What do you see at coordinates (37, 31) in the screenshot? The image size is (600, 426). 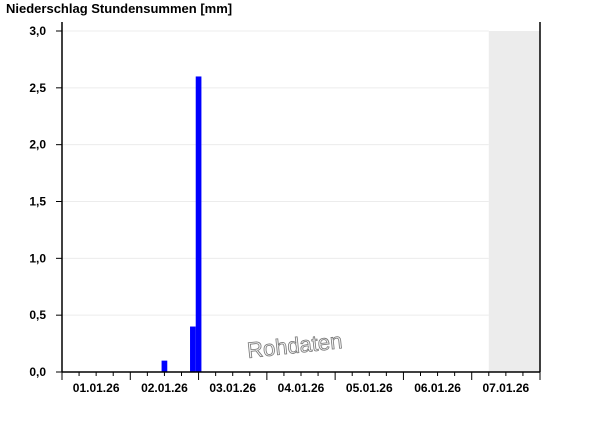 I see `y-tick-label: 3,0` at bounding box center [37, 31].